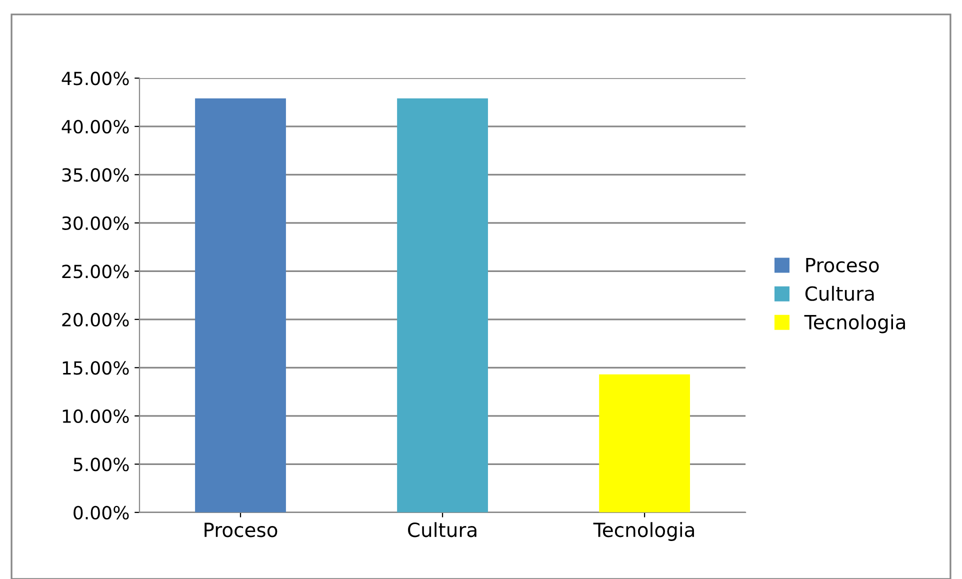 This screenshot has width=962, height=579. Describe the element at coordinates (95, 319) in the screenshot. I see `y-tick-label: 20.00%` at that location.